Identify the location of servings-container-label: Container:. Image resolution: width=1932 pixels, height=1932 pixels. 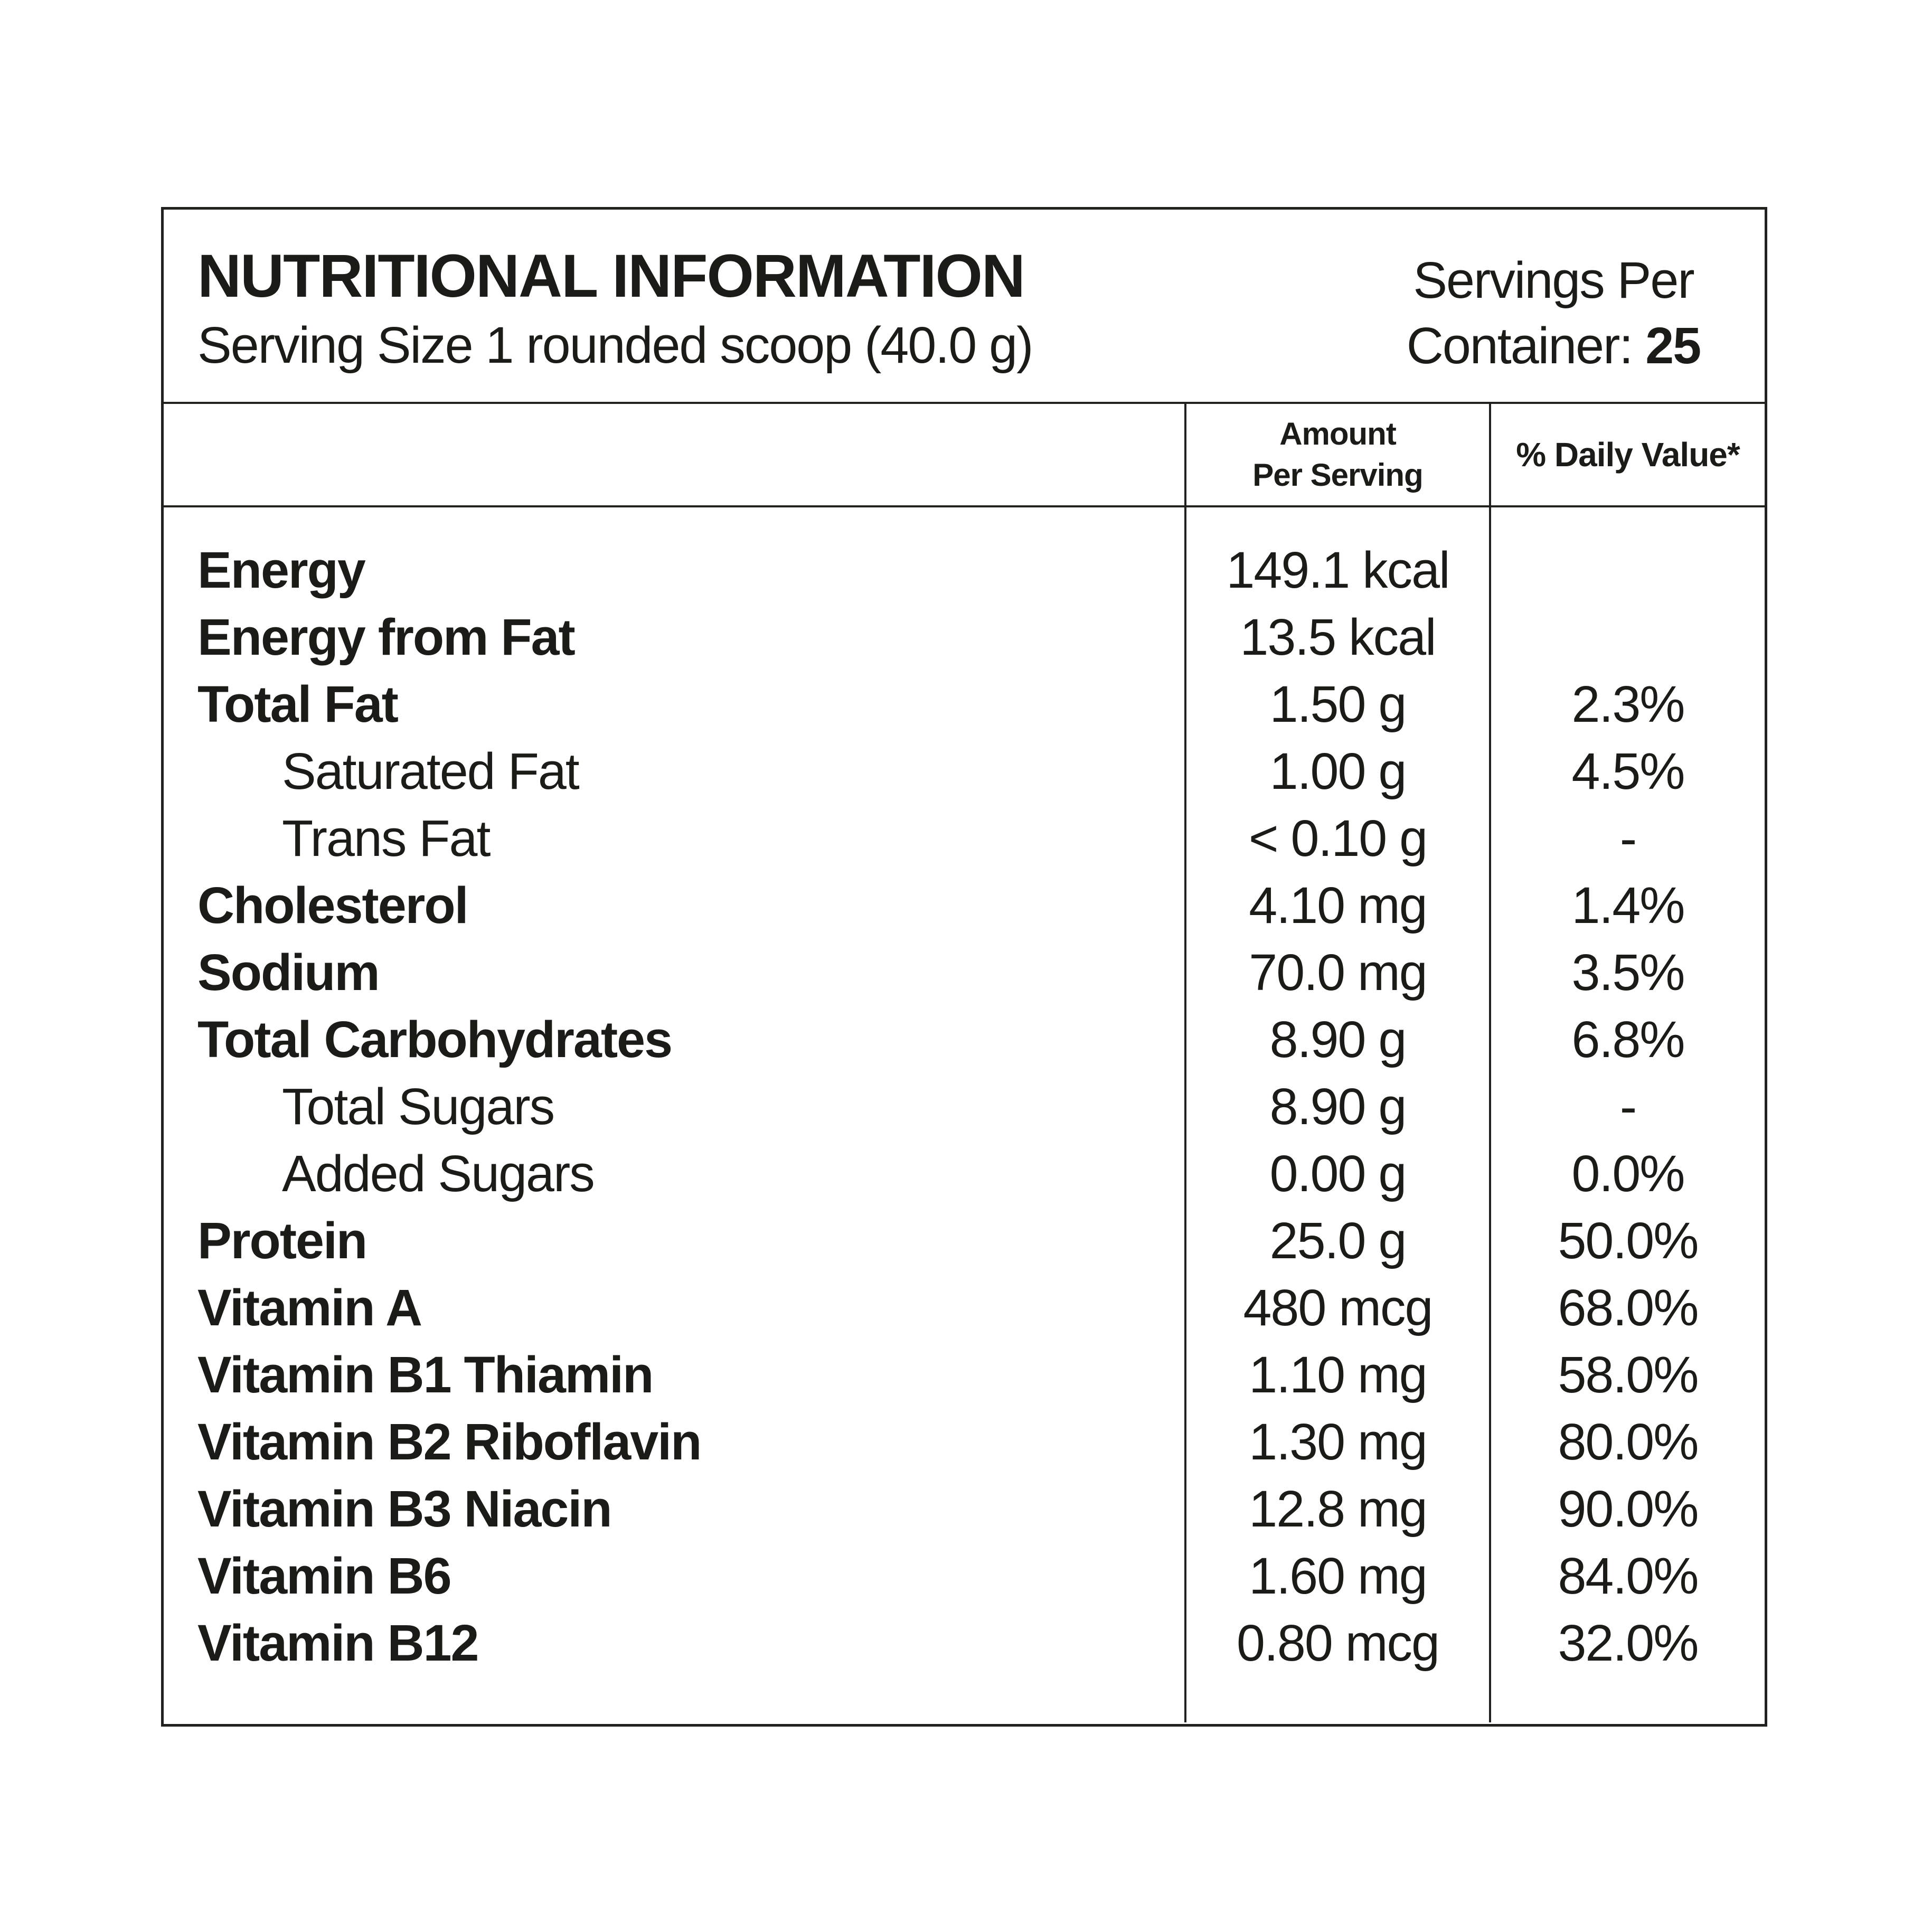
(1520, 346).